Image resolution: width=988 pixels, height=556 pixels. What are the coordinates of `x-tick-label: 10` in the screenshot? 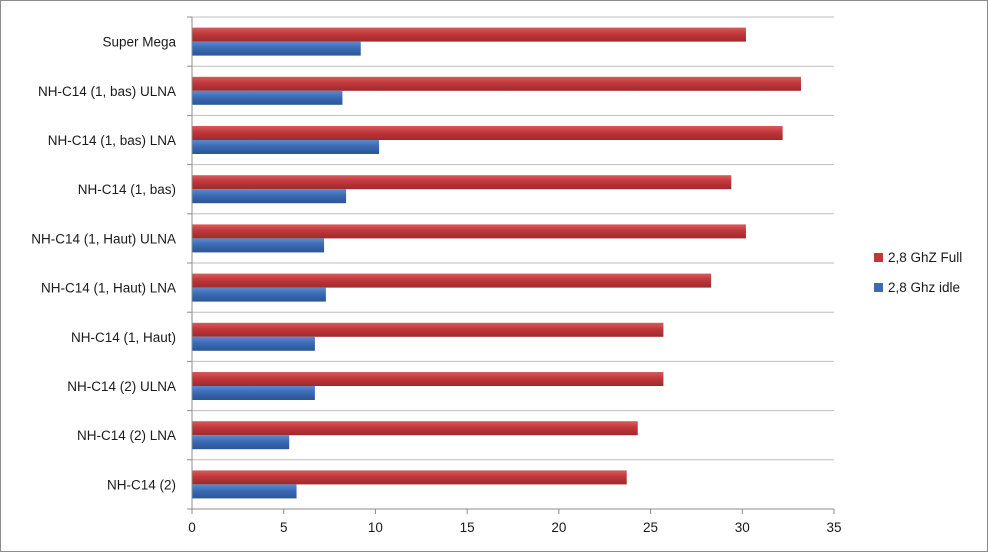 It's located at (375, 527).